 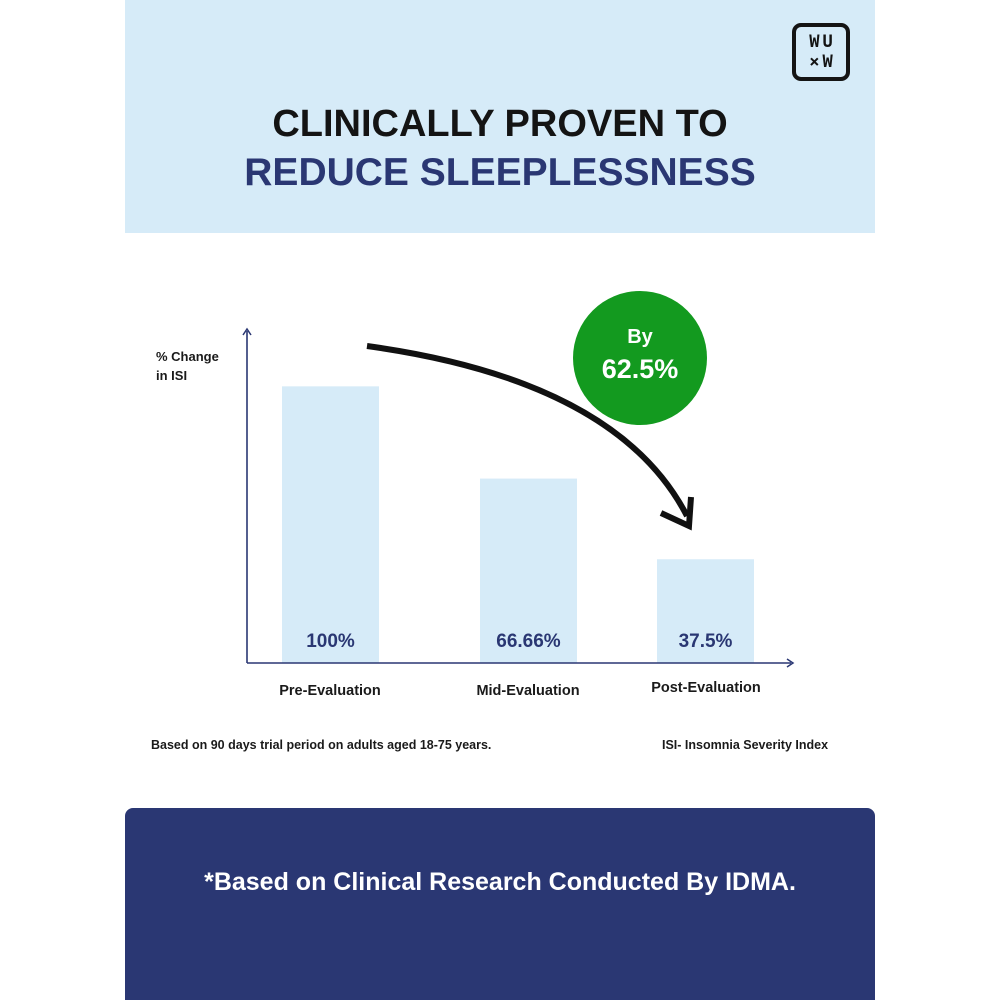 I want to click on y-axis-label: in ISI, so click(x=171, y=375).